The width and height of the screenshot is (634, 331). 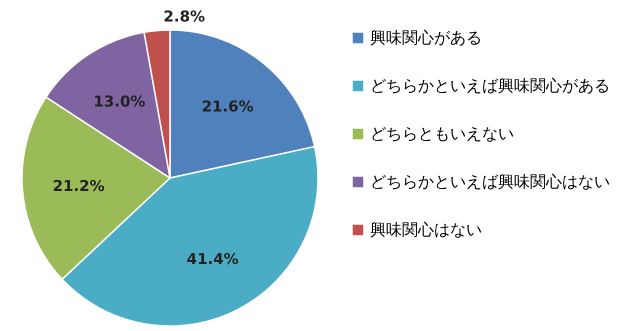 I want to click on legend-label: 興味関心はない, so click(x=426, y=229).